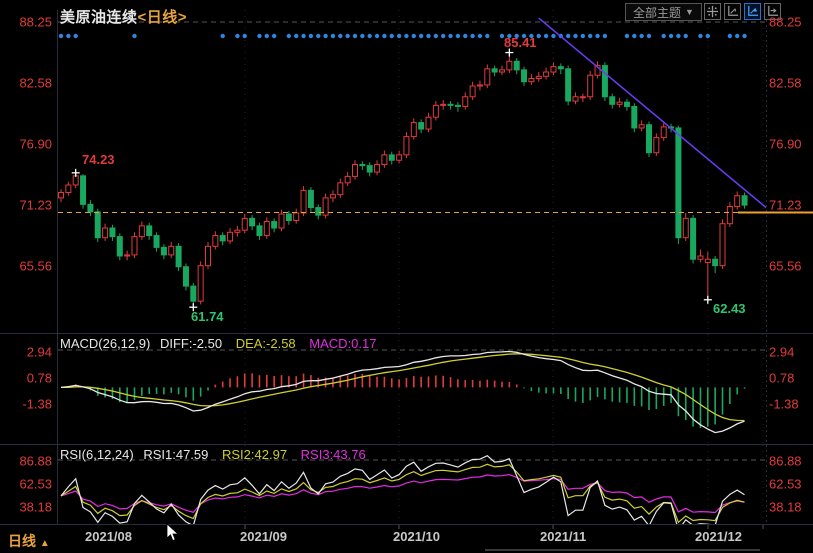  Describe the element at coordinates (563, 536) in the screenshot. I see `x-axis-label: 2021/11` at that location.